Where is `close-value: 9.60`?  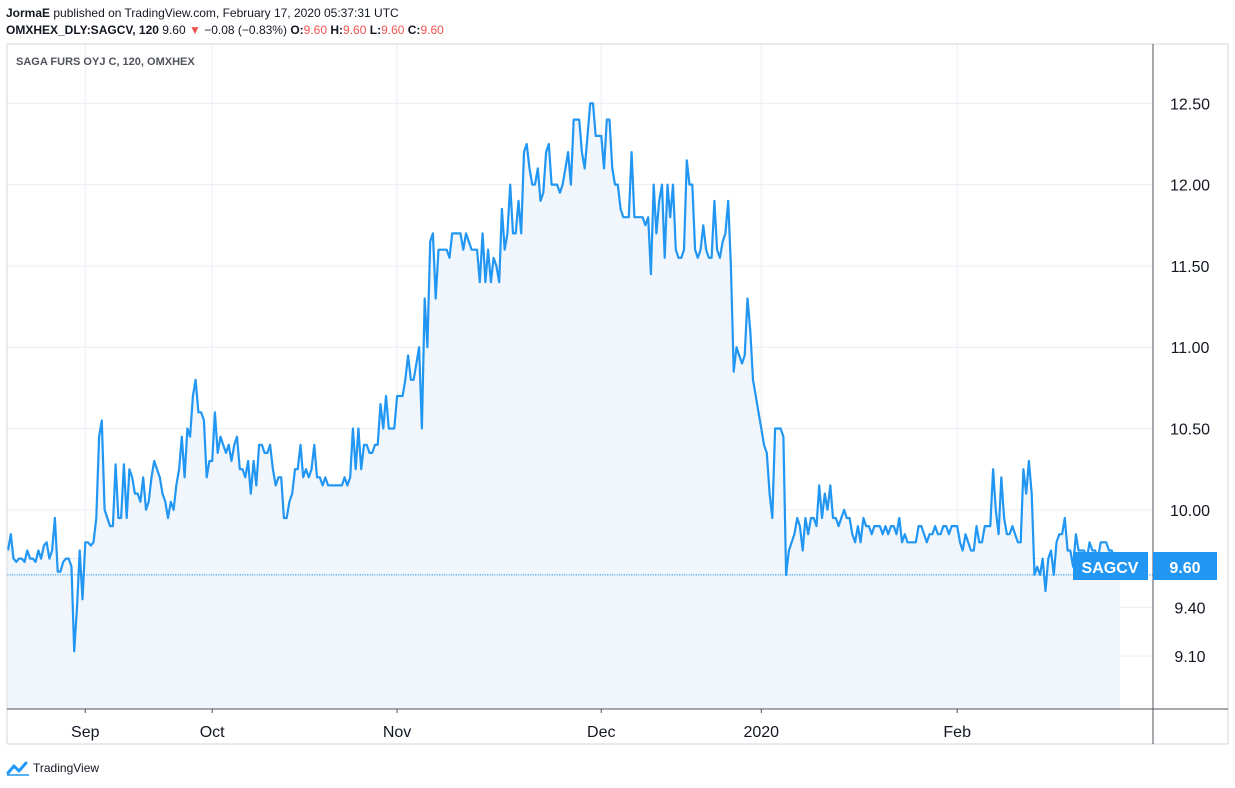 close-value: 9.60 is located at coordinates (432, 30).